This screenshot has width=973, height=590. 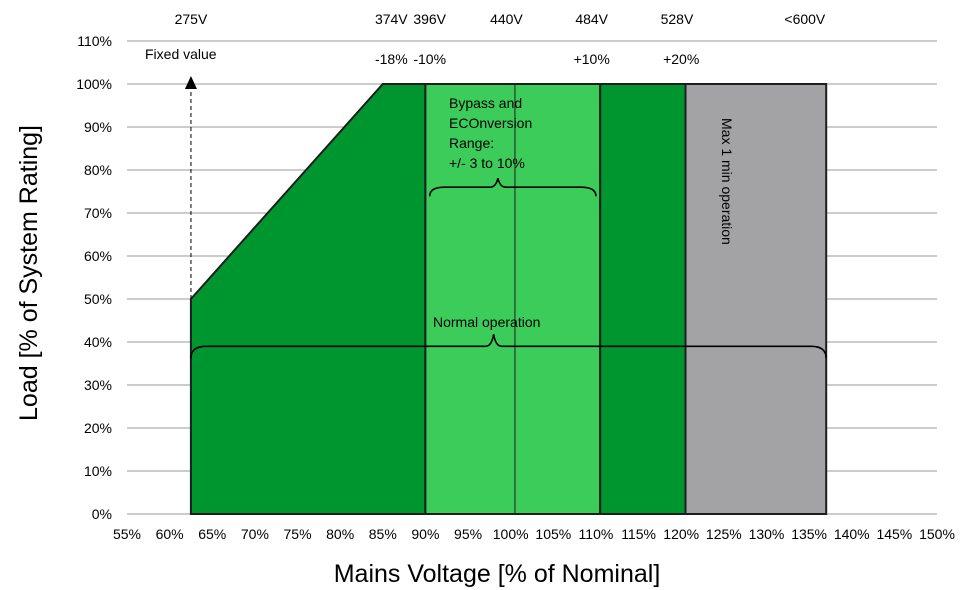 I want to click on y-tick-label: 90%, so click(x=98, y=127).